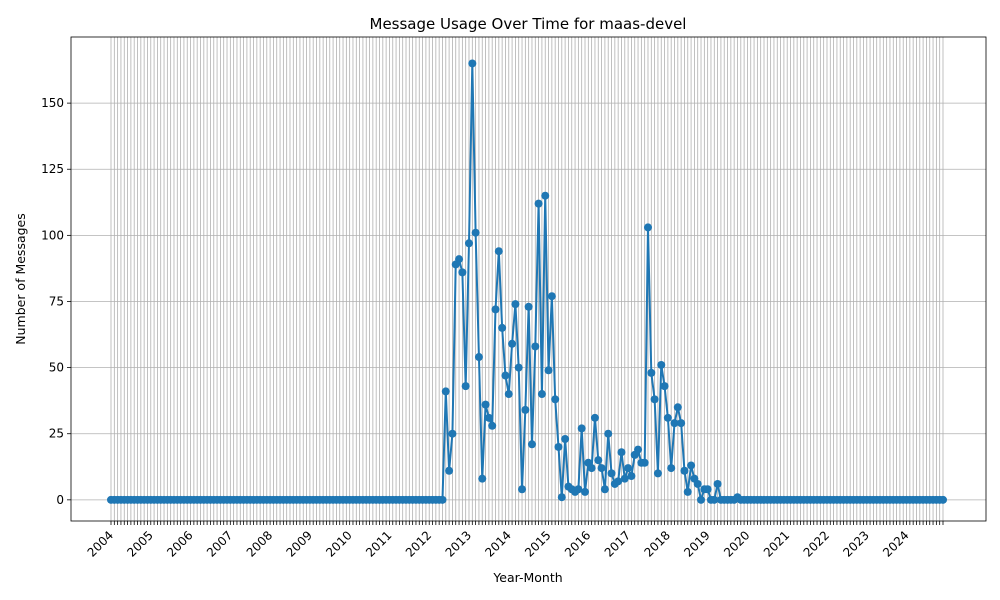  I want to click on y-tick-label: 0, so click(60, 500).